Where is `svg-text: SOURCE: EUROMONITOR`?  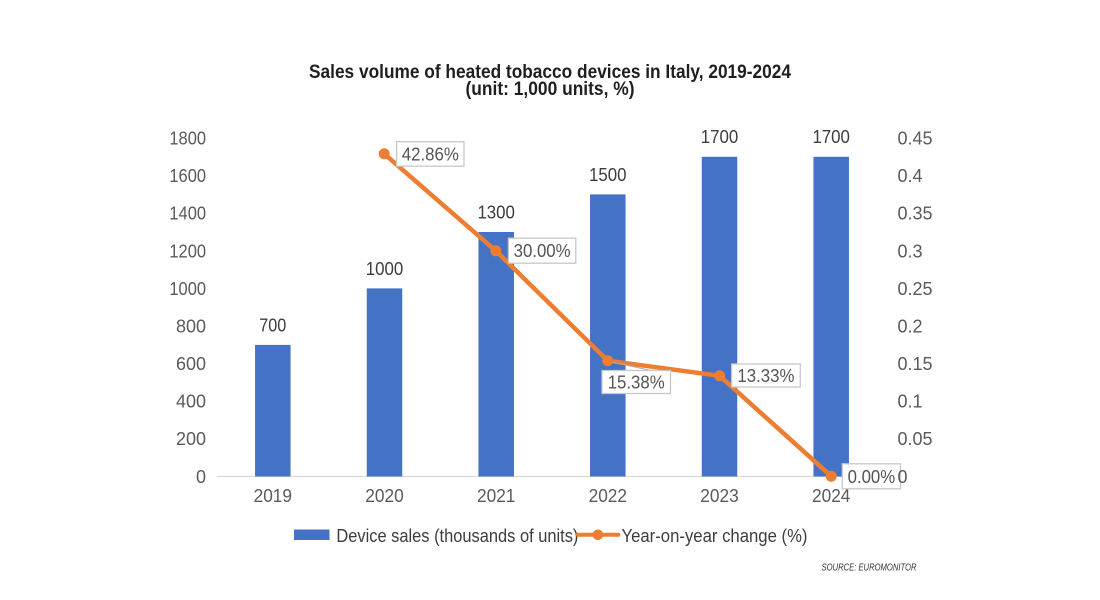 svg-text: SOURCE: EUROMONITOR is located at coordinates (869, 568).